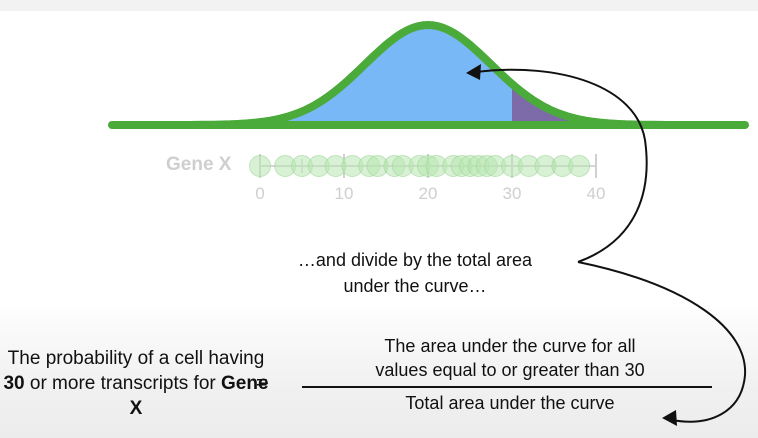 The height and width of the screenshot is (438, 758). What do you see at coordinates (379, 5) in the screenshot?
I see `top-bar` at bounding box center [379, 5].